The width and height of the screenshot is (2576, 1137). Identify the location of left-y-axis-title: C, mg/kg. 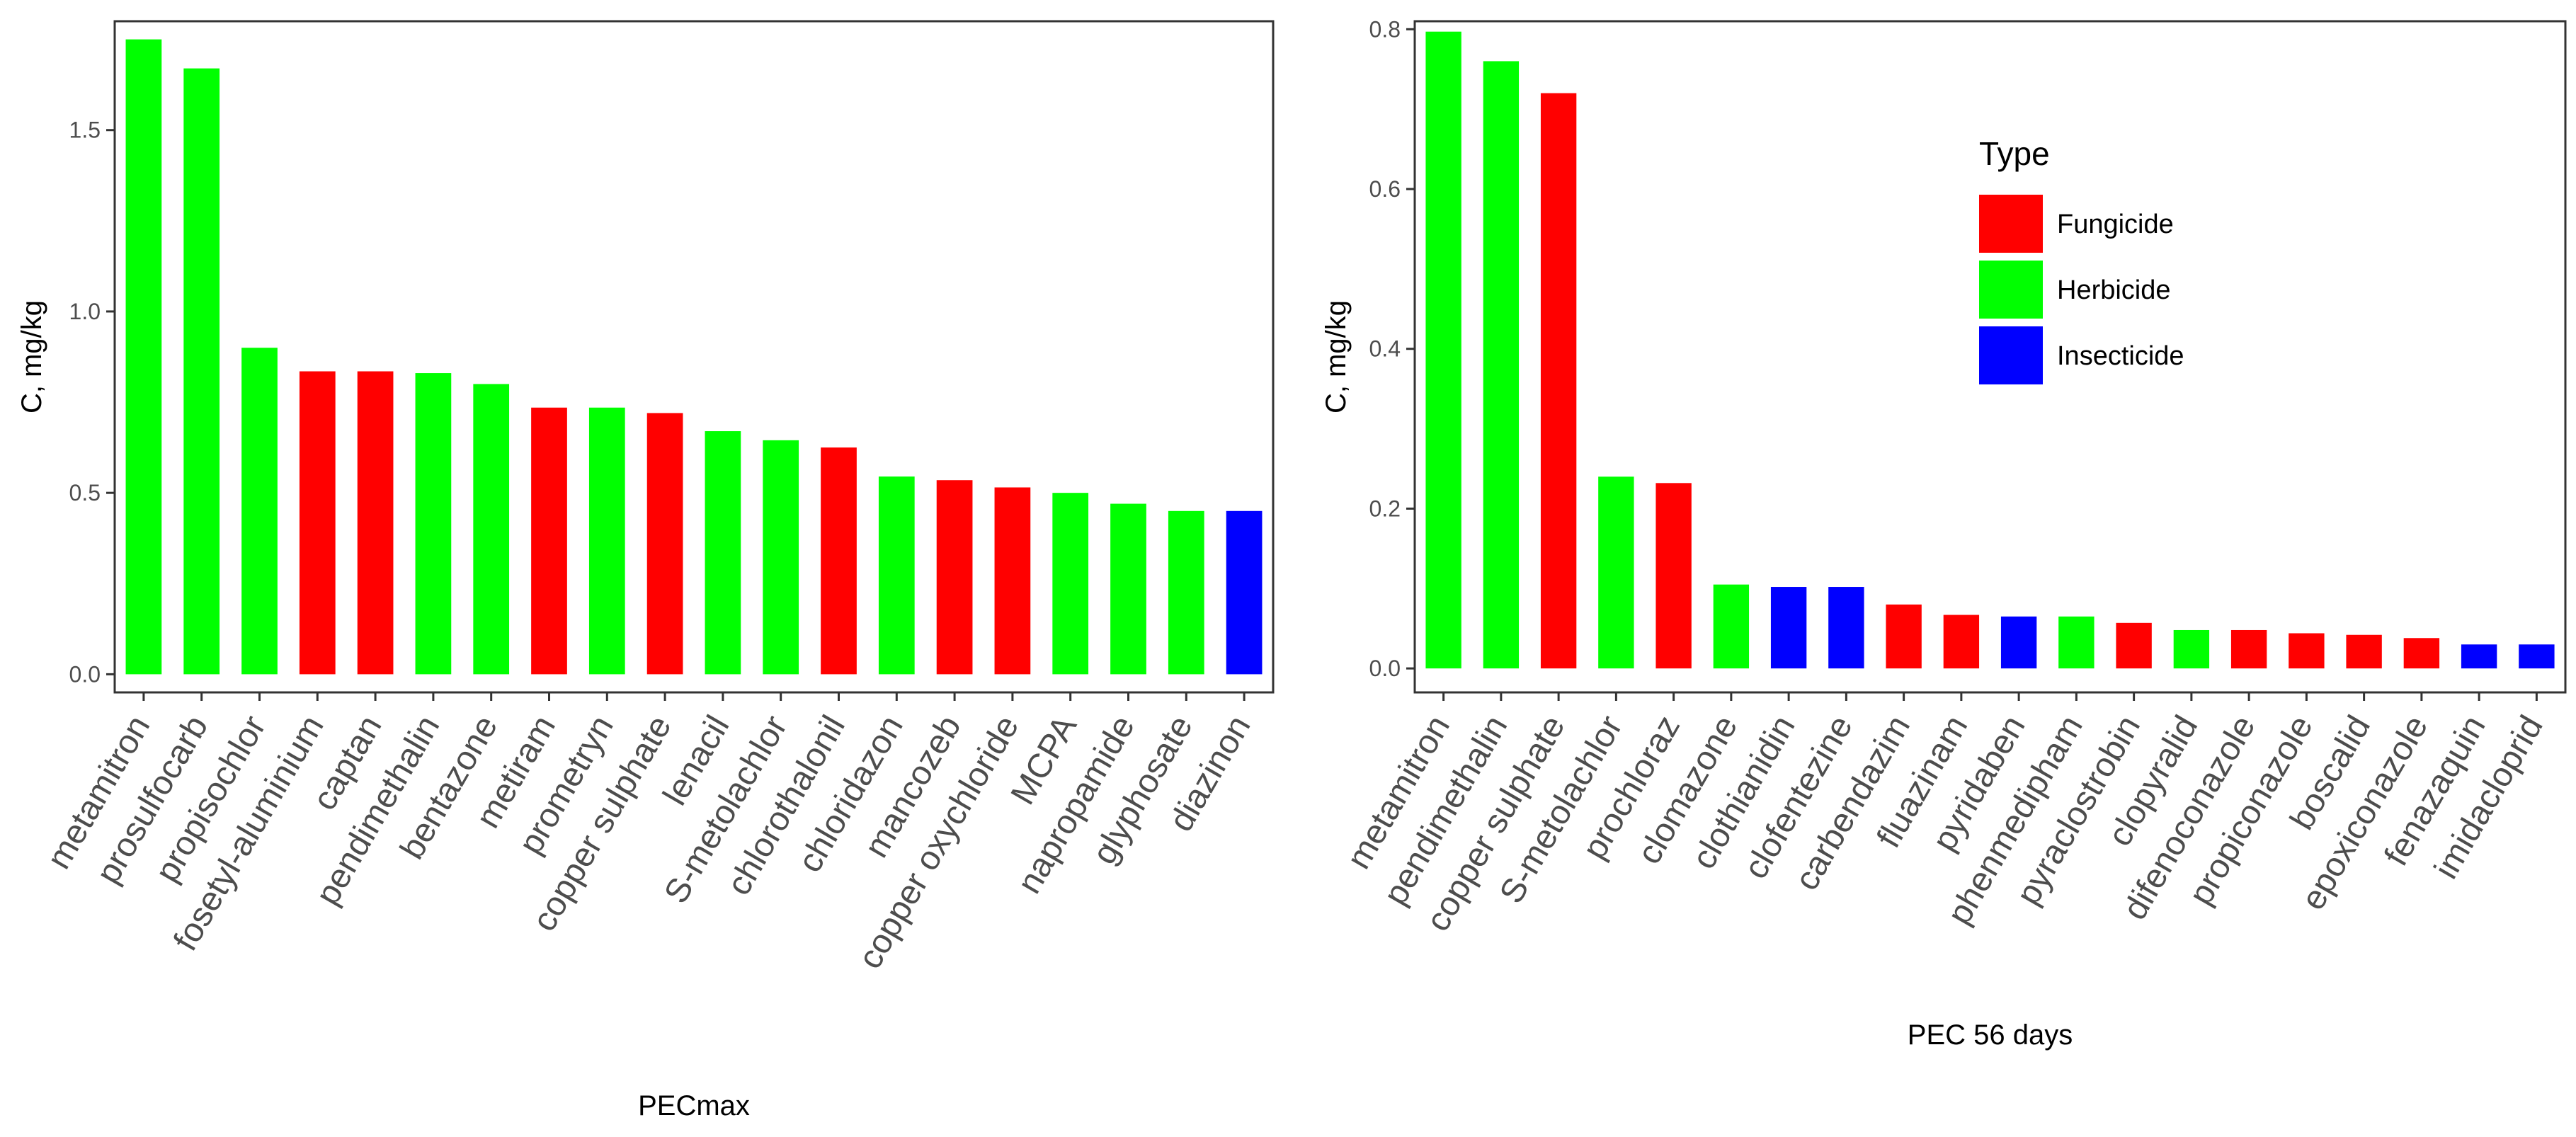
(32, 356).